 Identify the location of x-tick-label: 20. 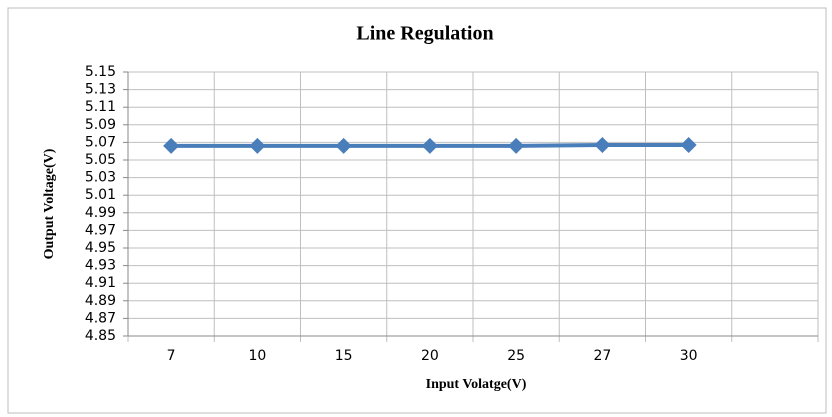
(430, 356).